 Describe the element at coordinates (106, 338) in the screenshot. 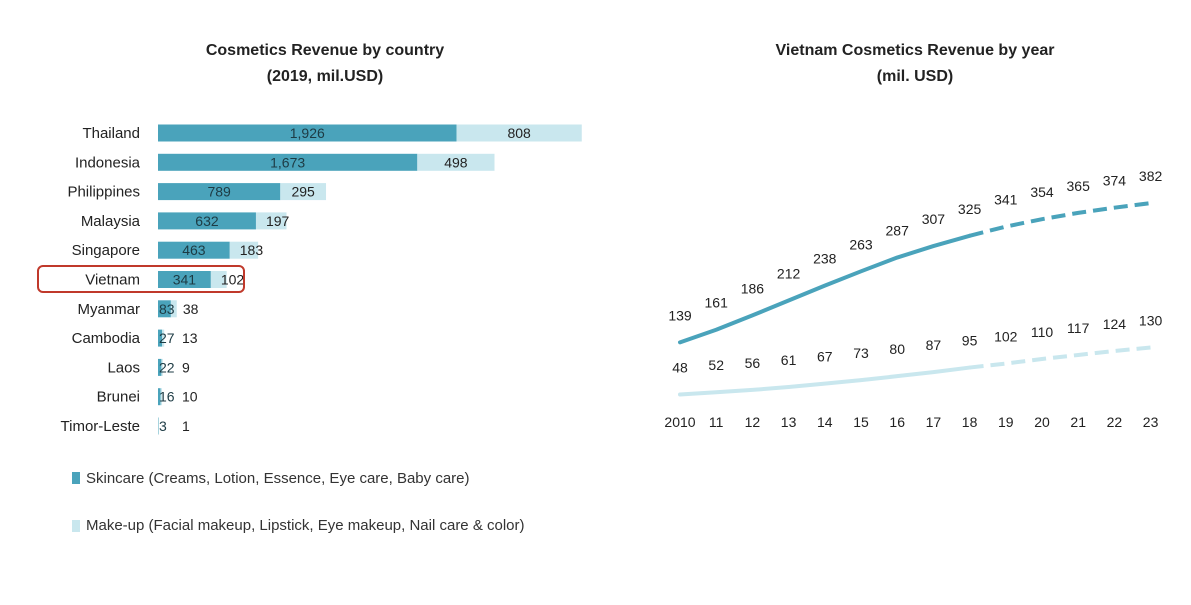

I see `country-label-cambodia: Cambodia` at that location.